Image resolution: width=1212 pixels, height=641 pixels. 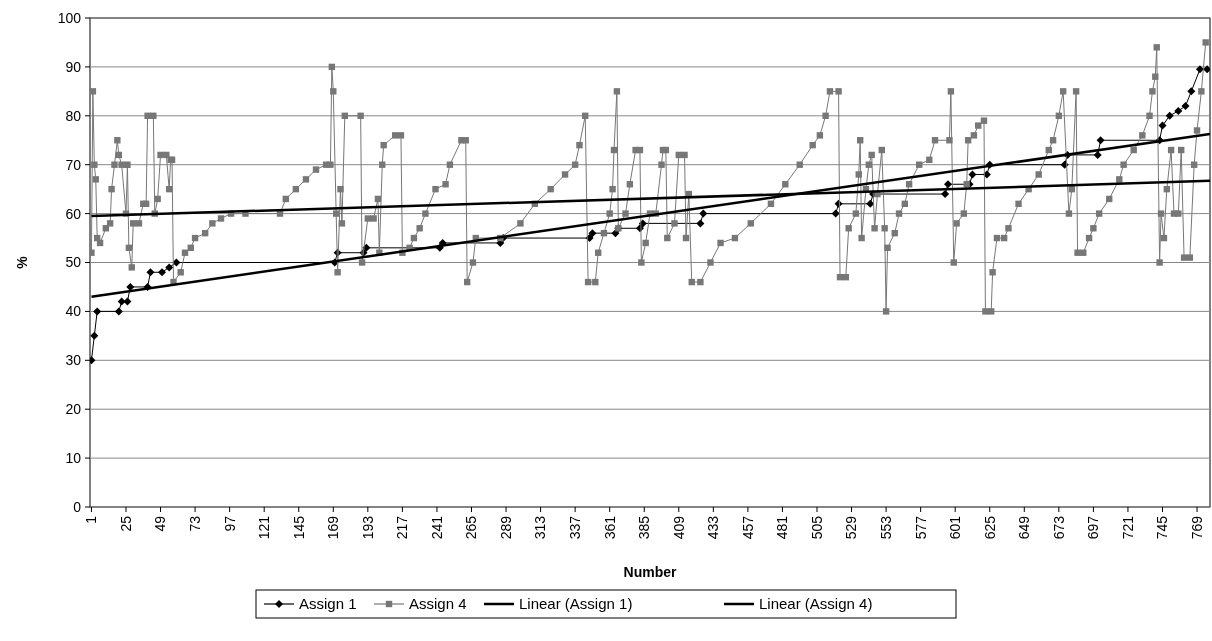 What do you see at coordinates (333, 527) in the screenshot?
I see `x-tick-label: 169` at bounding box center [333, 527].